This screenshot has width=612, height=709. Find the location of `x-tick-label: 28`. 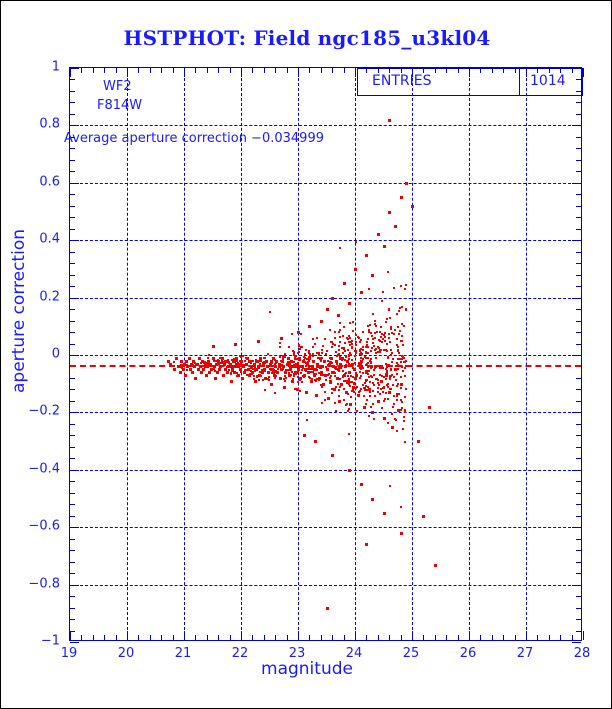

x-tick-label: 28 is located at coordinates (582, 653).